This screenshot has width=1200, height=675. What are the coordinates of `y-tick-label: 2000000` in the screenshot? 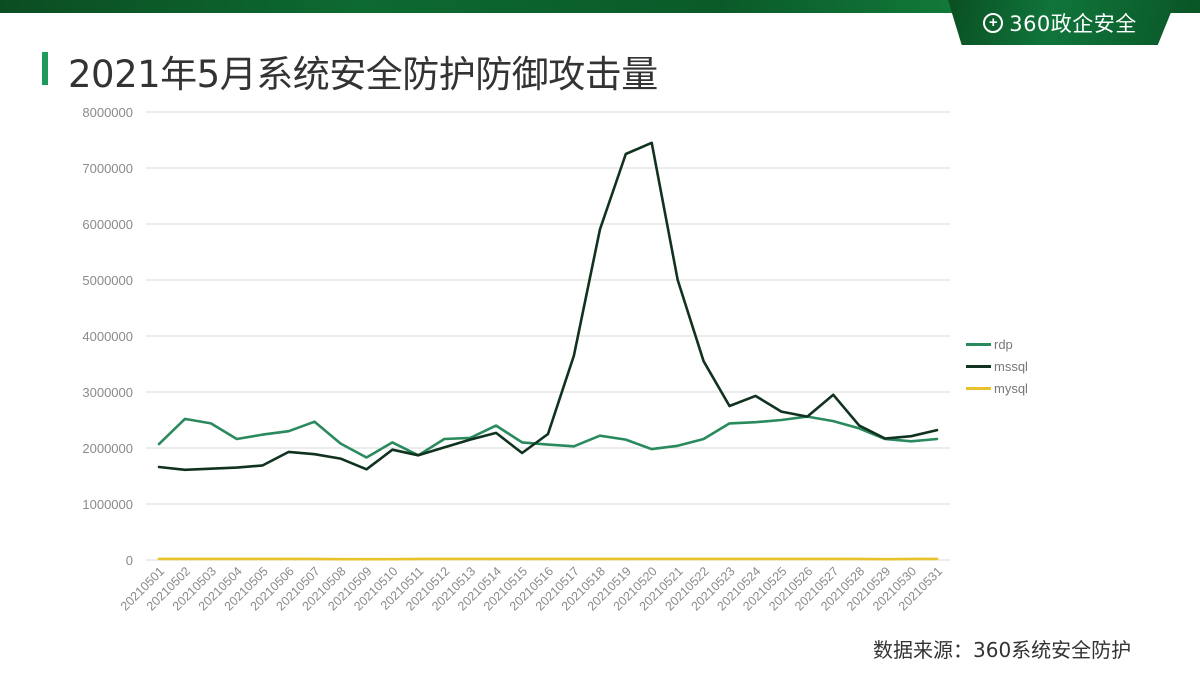 It's located at (107, 448).